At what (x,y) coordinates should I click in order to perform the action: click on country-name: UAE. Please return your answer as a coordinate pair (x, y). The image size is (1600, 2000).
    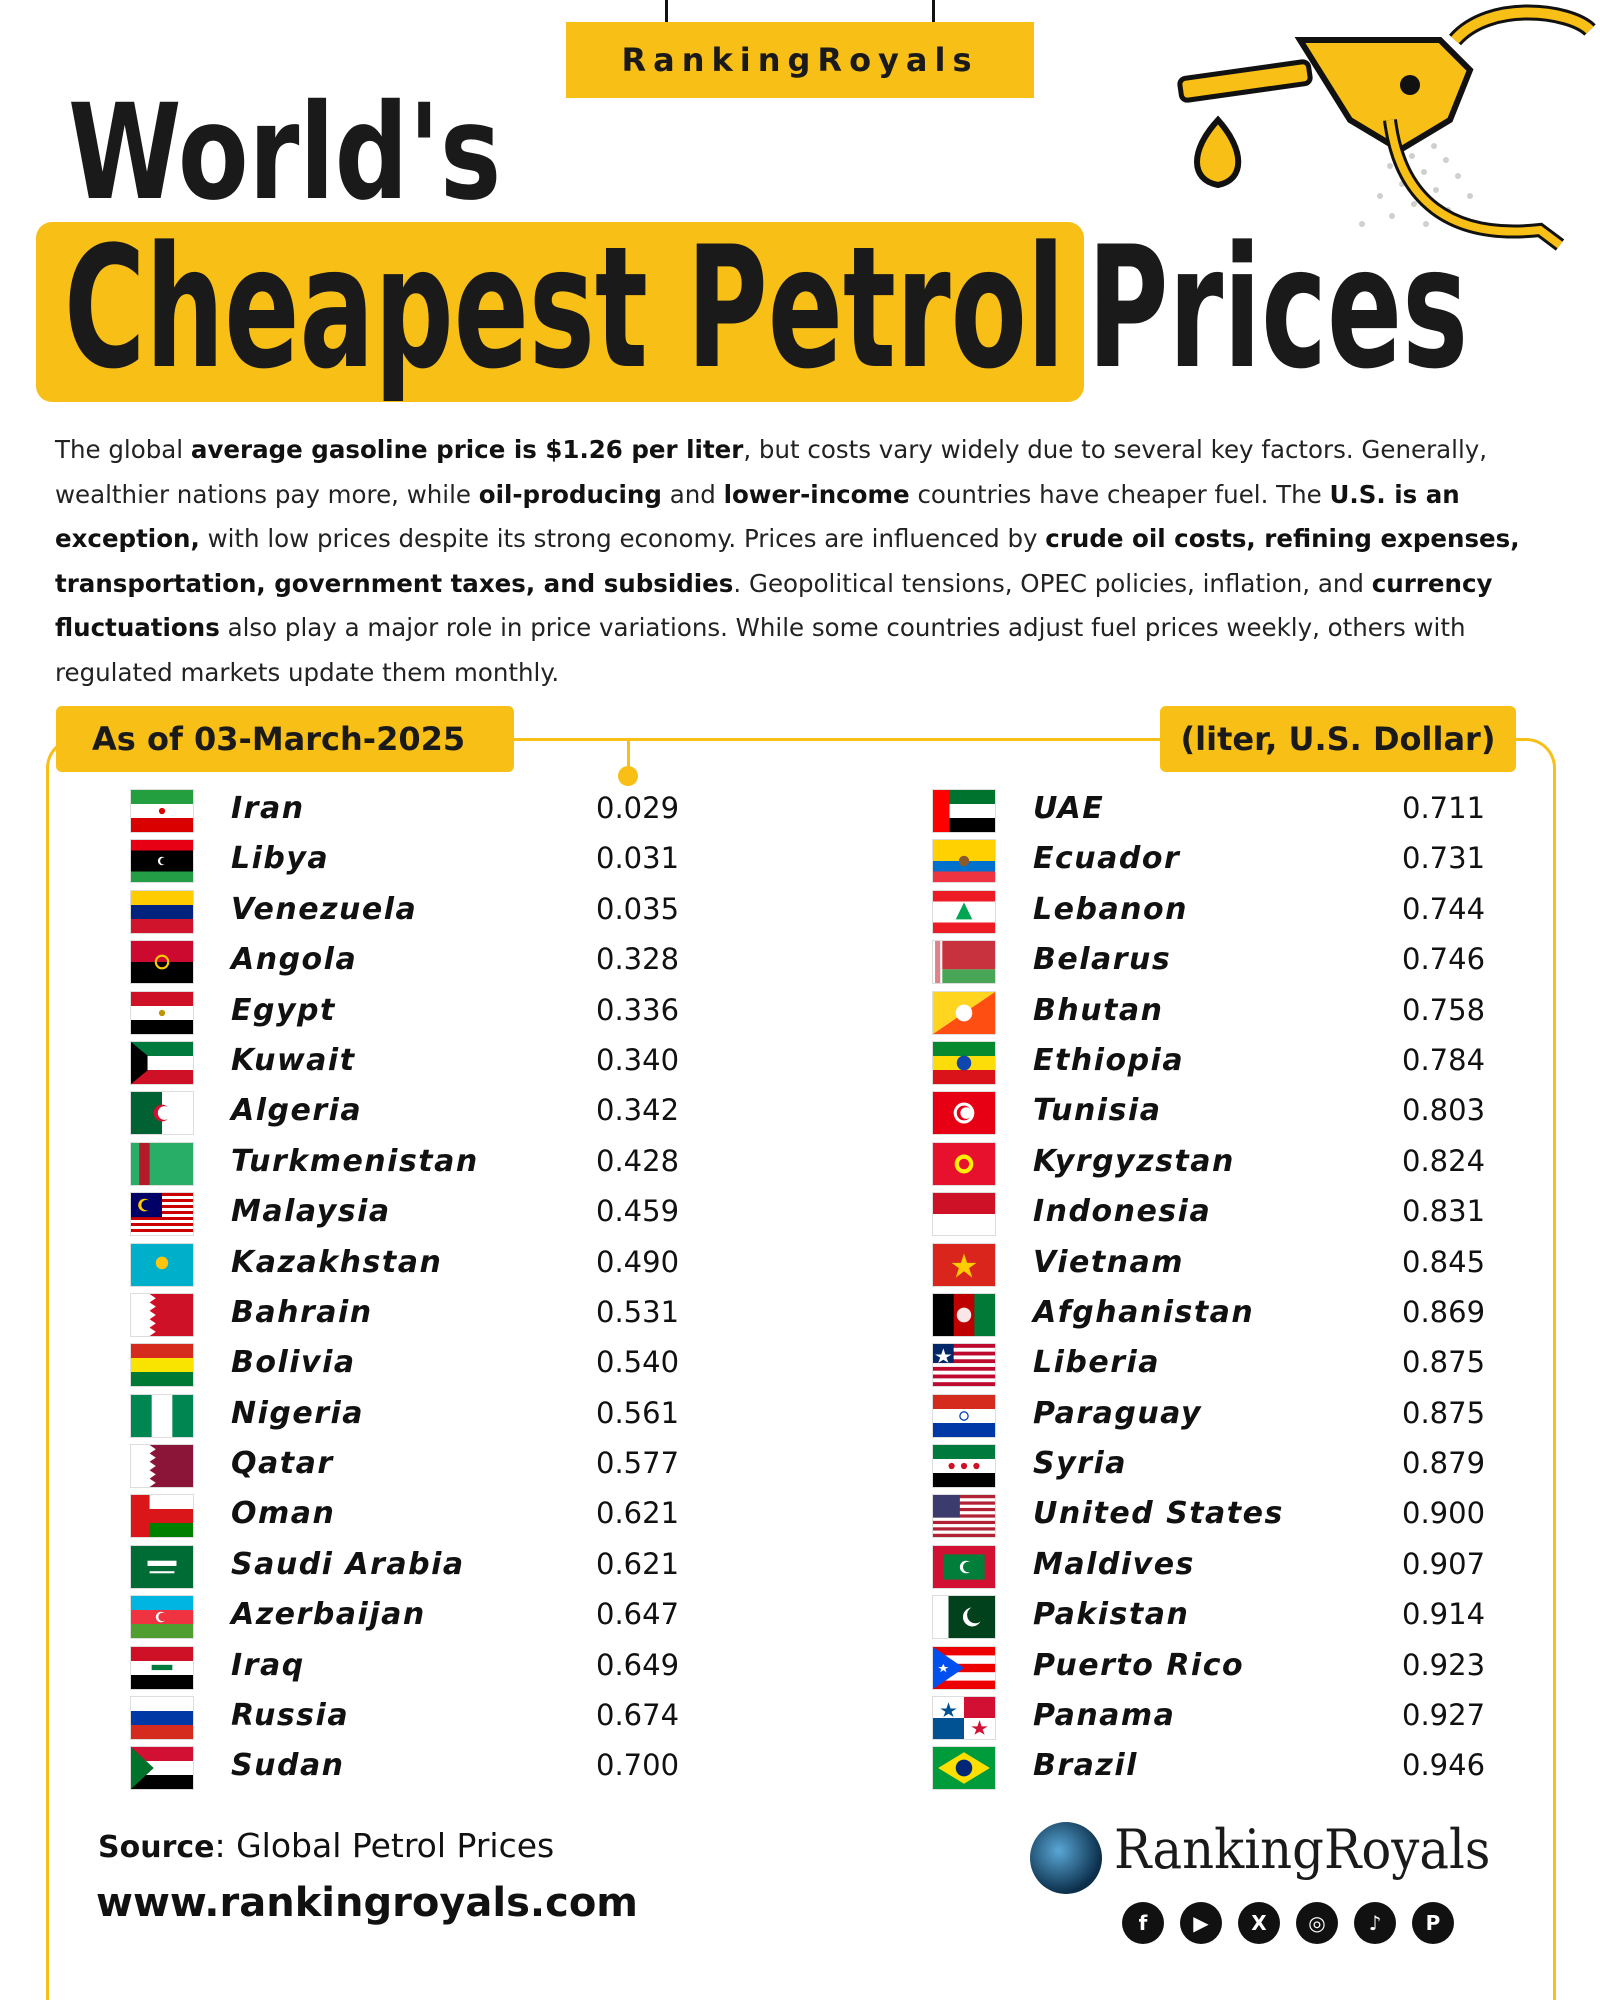
    Looking at the image, I should click on (1069, 808).